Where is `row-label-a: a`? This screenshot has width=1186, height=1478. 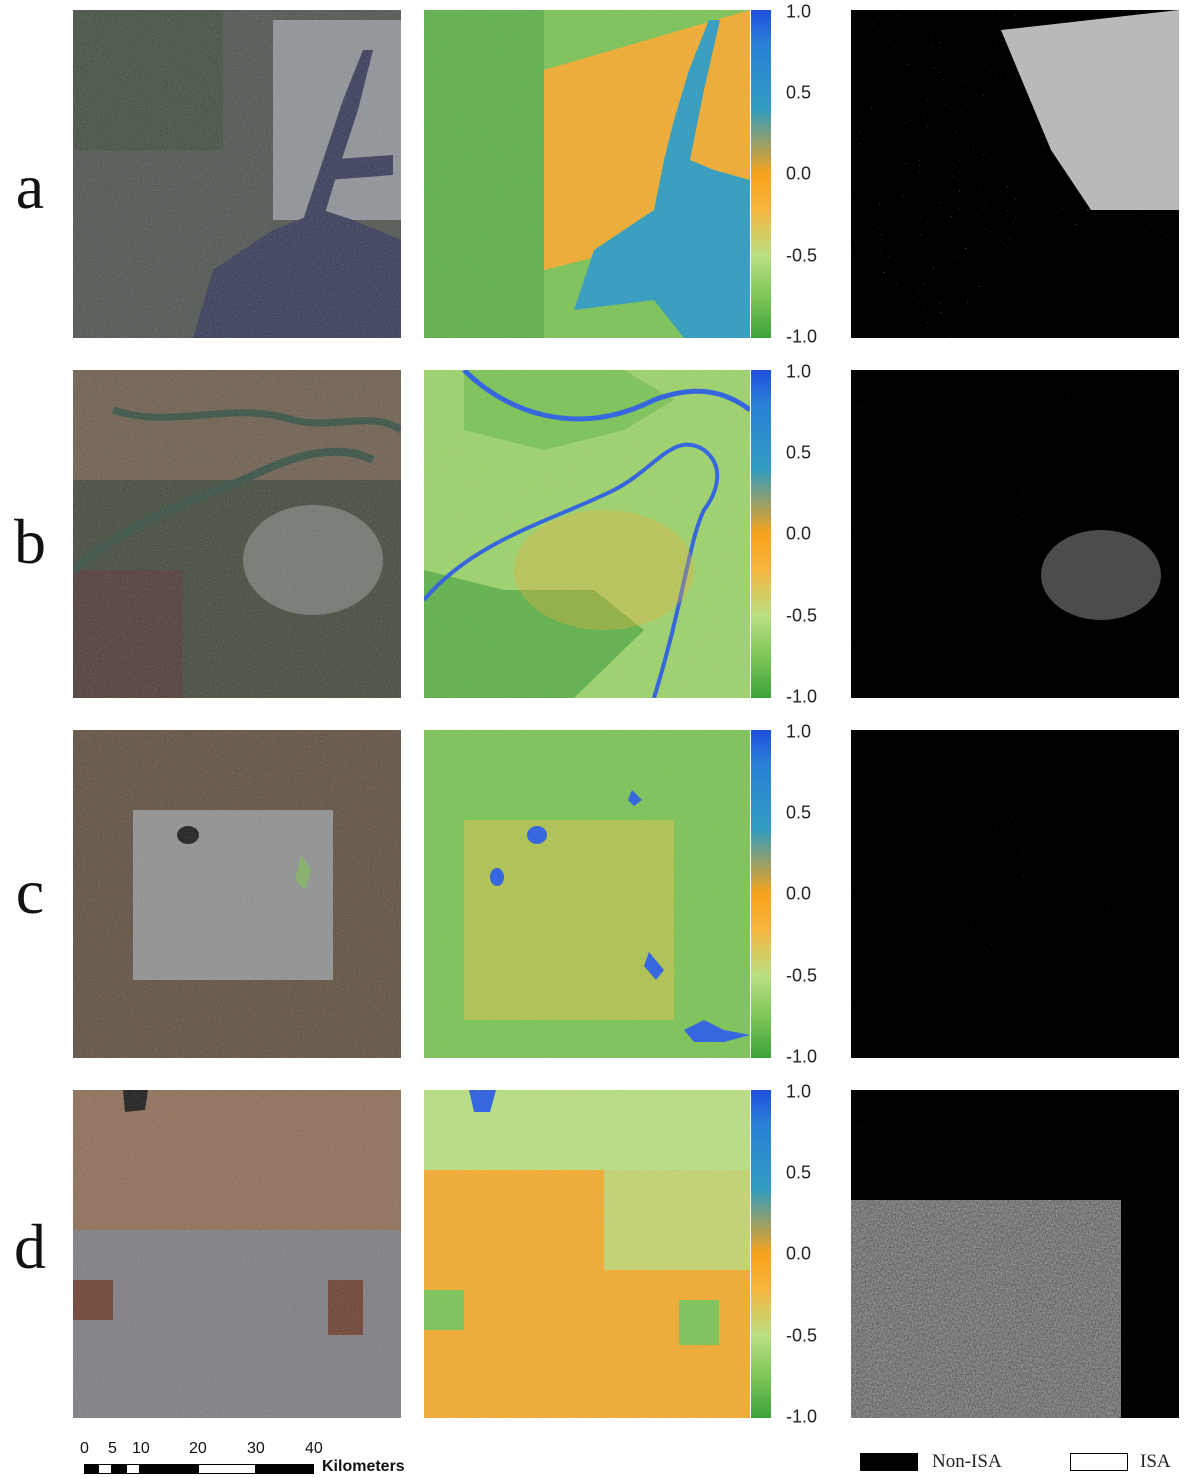
row-label-a: a is located at coordinates (30, 186).